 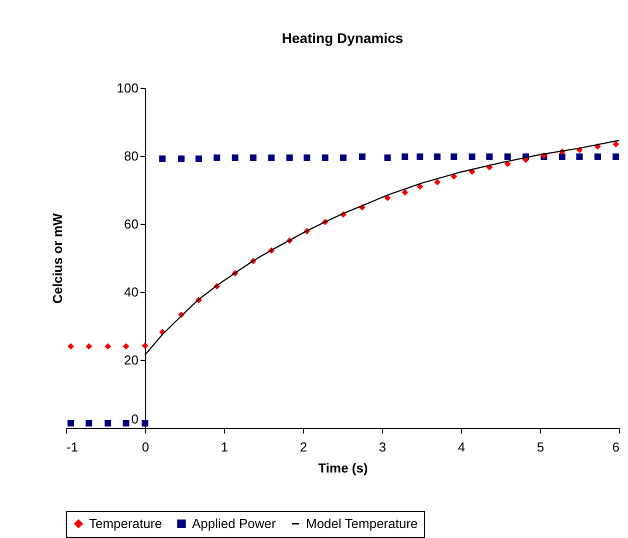 What do you see at coordinates (134, 419) in the screenshot?
I see `y-tick-label: 0` at bounding box center [134, 419].